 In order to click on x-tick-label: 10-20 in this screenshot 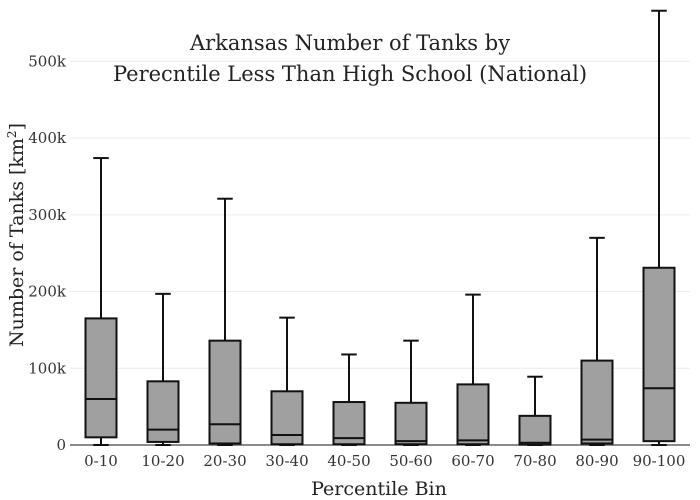, I will do `click(162, 461)`.